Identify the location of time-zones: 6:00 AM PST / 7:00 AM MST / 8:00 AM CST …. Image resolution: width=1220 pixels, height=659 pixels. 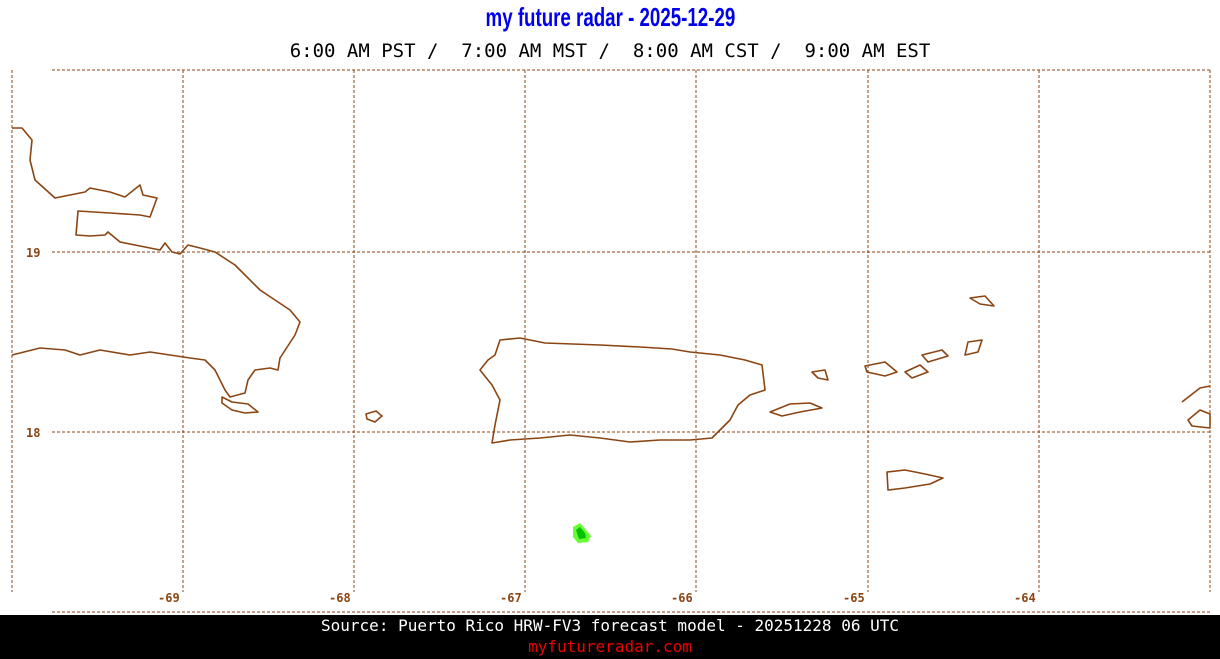
(610, 51).